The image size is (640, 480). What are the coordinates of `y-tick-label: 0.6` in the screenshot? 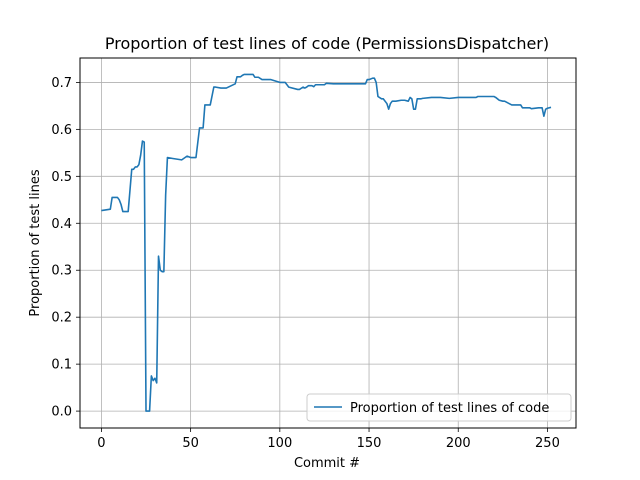 It's located at (61, 130).